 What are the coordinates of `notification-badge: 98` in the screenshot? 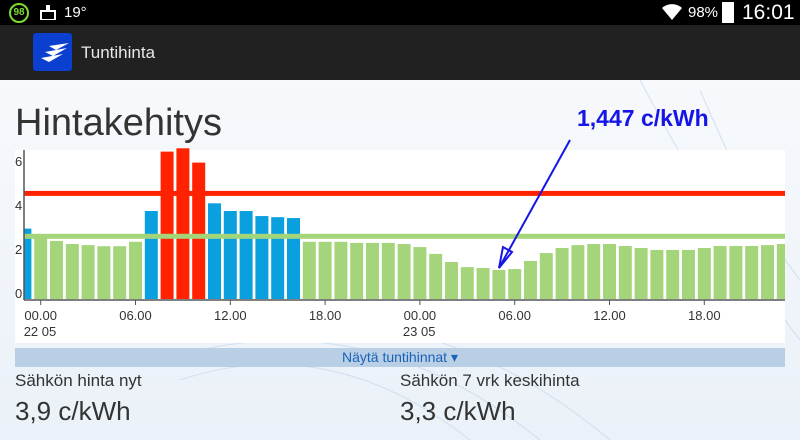 It's located at (19, 13).